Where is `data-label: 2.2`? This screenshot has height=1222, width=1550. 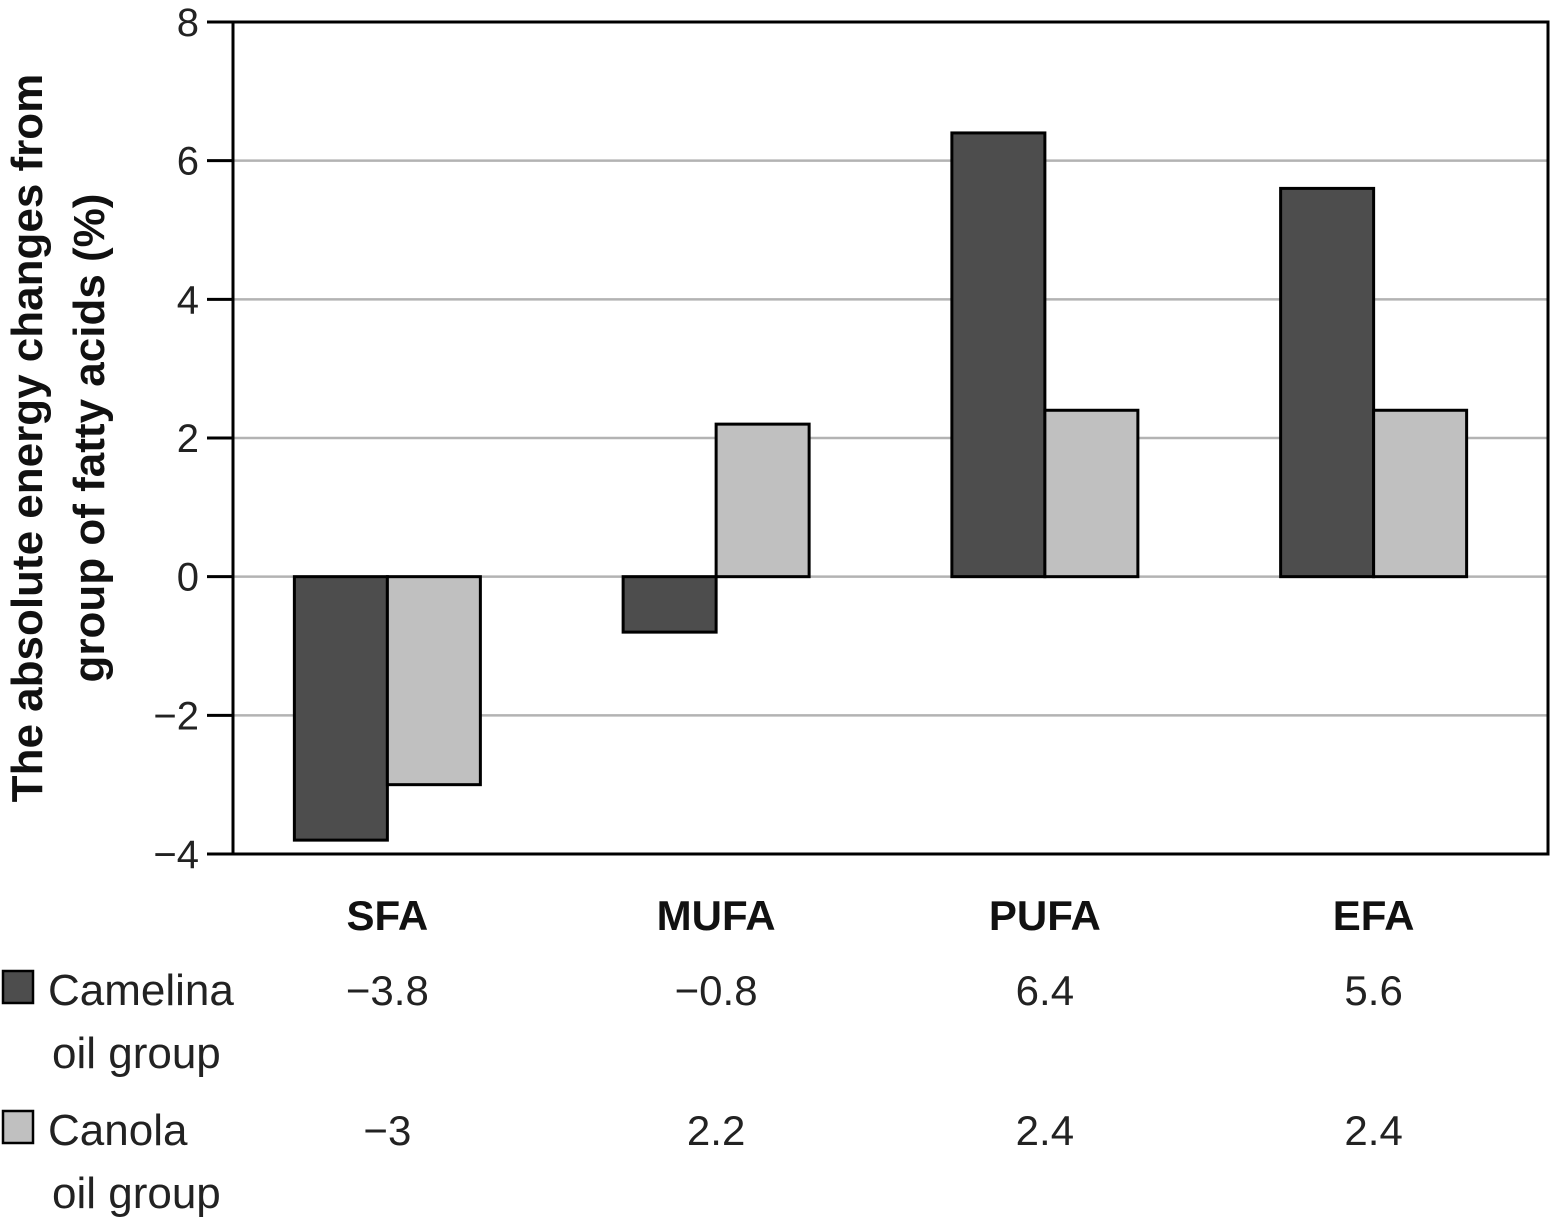
data-label: 2.2 is located at coordinates (716, 1130).